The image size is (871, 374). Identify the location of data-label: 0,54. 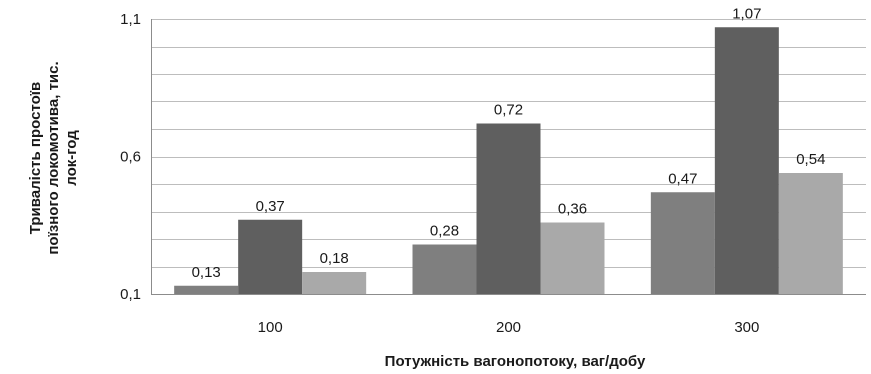
(810, 159).